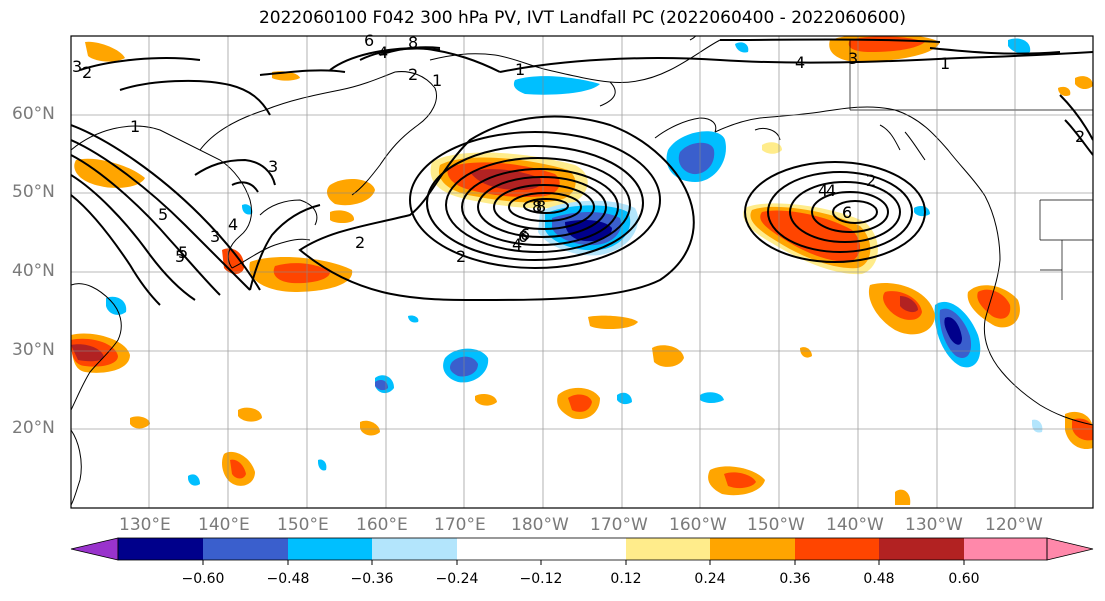  What do you see at coordinates (855, 525) in the screenshot?
I see `lon-label: 140°W` at bounding box center [855, 525].